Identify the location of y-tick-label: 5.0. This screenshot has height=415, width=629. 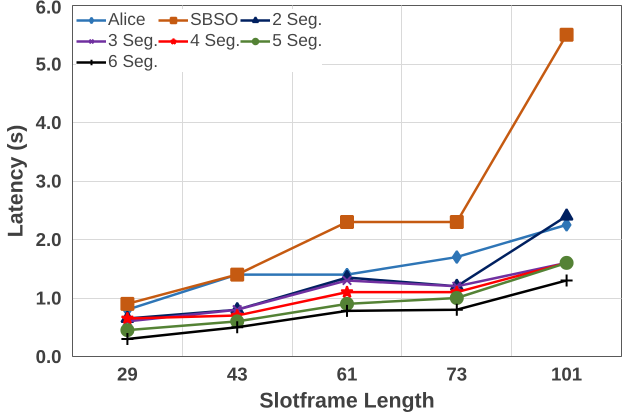
(49, 64).